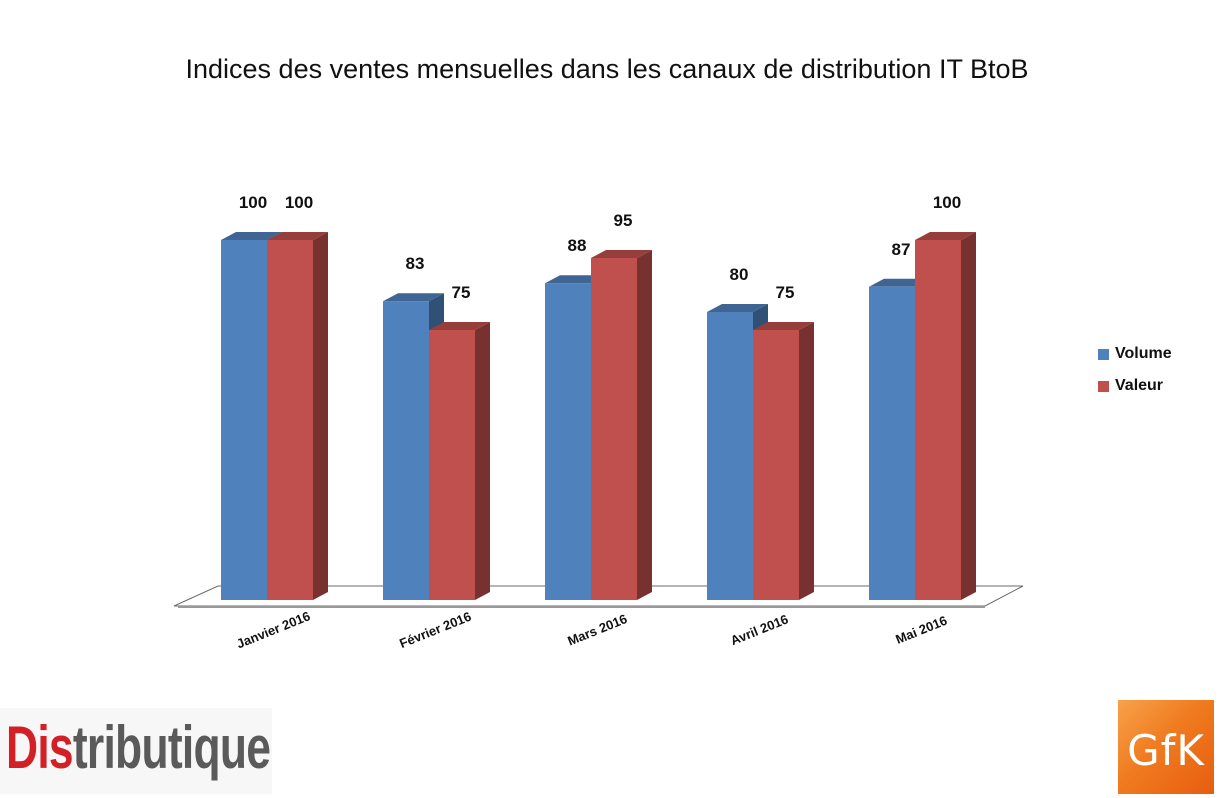 This screenshot has width=1224, height=798. What do you see at coordinates (415, 263) in the screenshot?
I see `data-label-volume-1: 83` at bounding box center [415, 263].